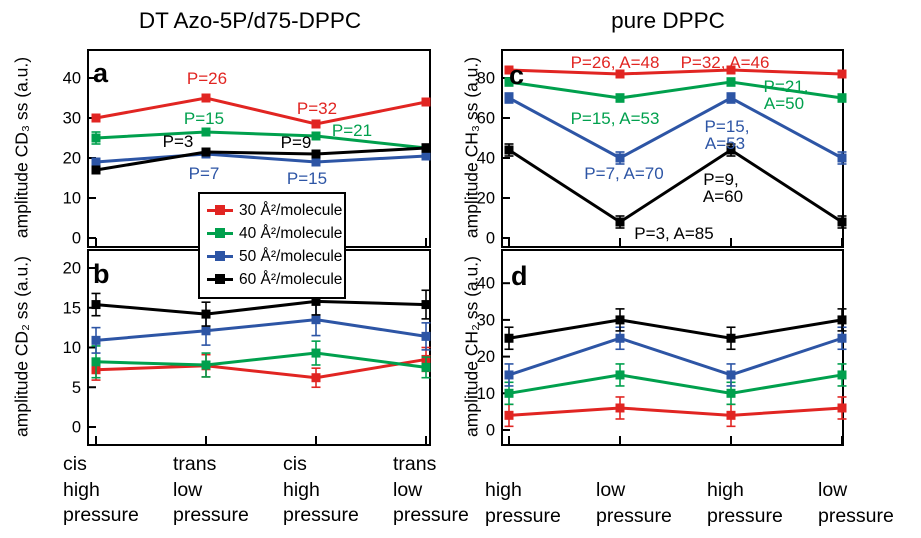  What do you see at coordinates (486, 159) in the screenshot?
I see `y-tick-label: 40` at bounding box center [486, 159].